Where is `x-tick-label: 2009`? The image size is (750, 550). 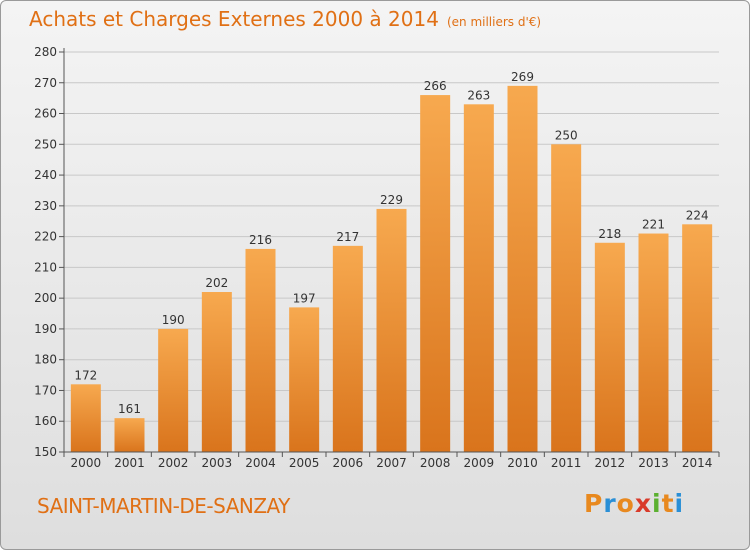 x-tick-label: 2009 is located at coordinates (479, 463).